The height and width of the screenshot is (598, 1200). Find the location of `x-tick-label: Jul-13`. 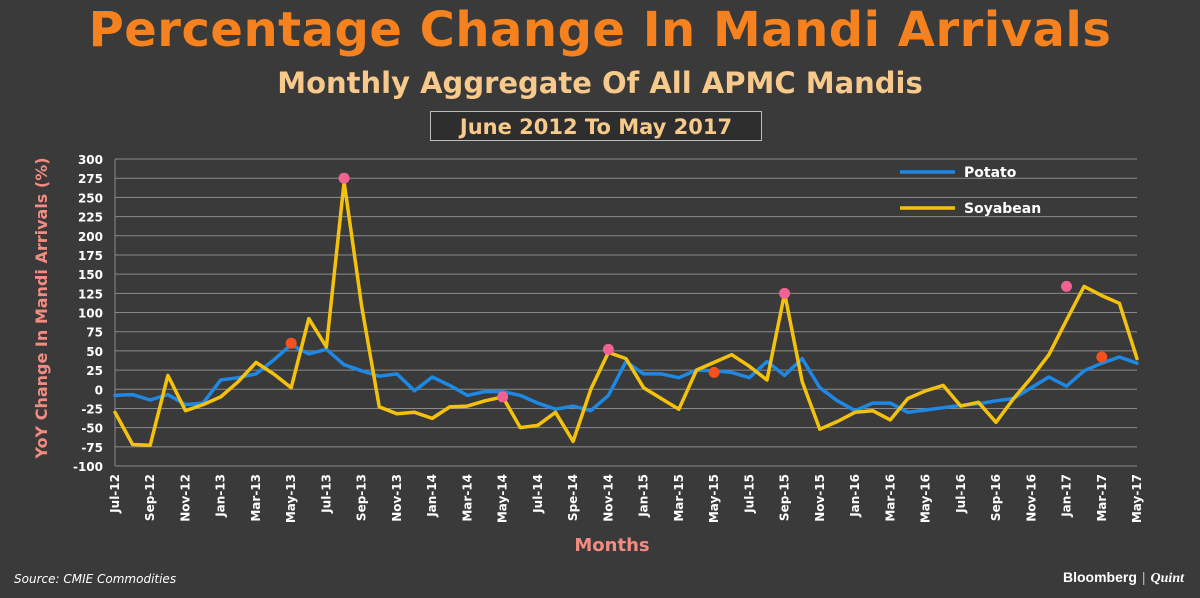

x-tick-label: Jul-13 is located at coordinates (326, 494).